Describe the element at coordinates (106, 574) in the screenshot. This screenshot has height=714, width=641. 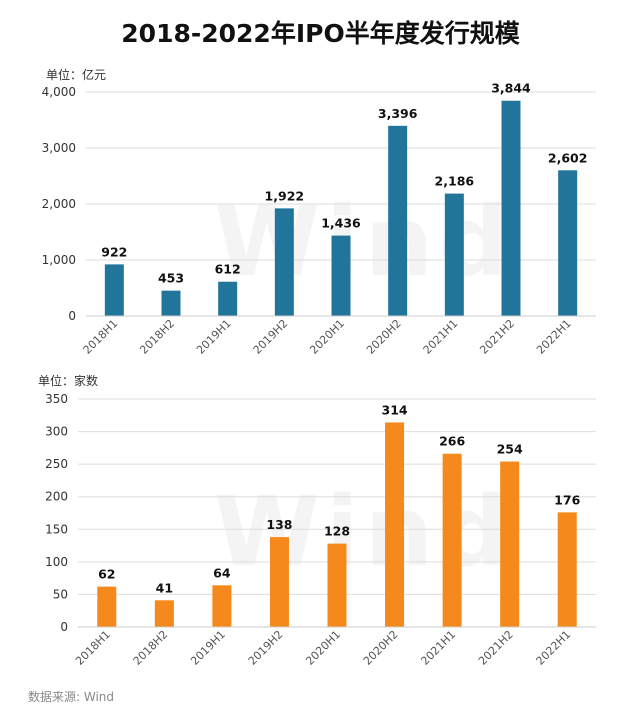
I see `data-label: 62` at that location.